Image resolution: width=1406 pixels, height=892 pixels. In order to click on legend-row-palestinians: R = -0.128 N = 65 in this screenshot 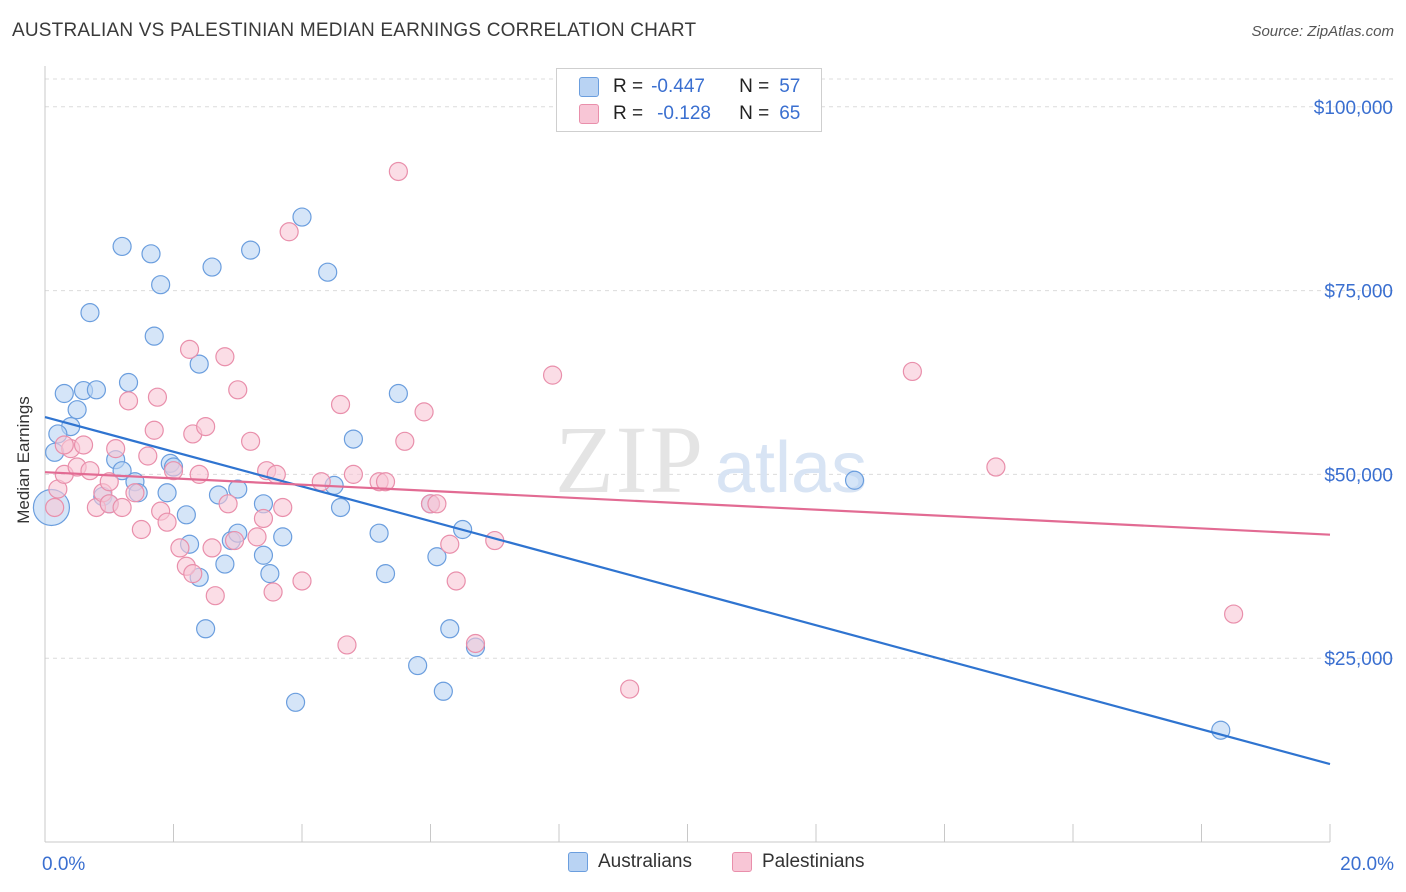, I will do `click(689, 114)`.